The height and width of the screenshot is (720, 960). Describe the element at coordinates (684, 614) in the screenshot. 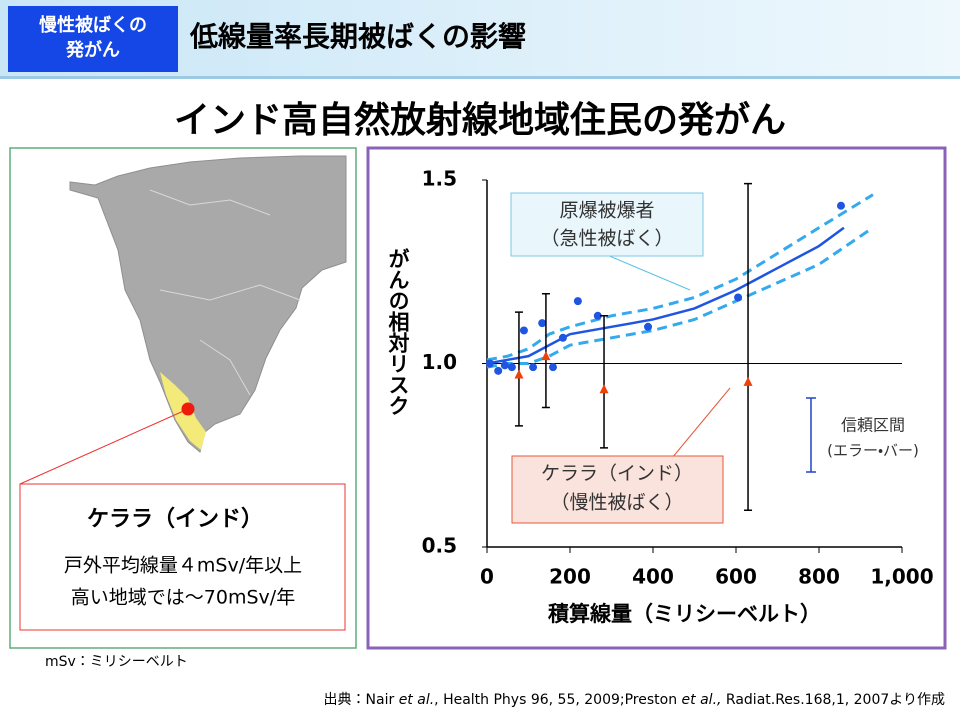

I see `x-axis-label: 積算線量（ミリシーベルト）` at that location.